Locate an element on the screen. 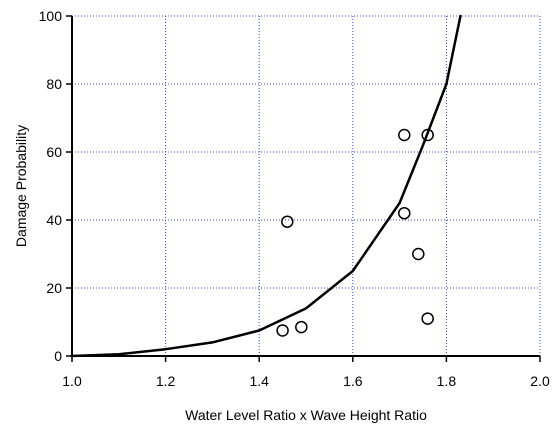 The image size is (560, 441). x-tick-label-4: 1.8 is located at coordinates (447, 381).